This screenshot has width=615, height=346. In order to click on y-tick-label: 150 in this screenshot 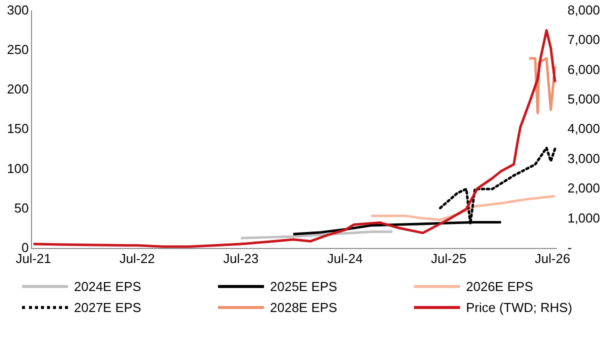, I will do `click(17, 128)`.